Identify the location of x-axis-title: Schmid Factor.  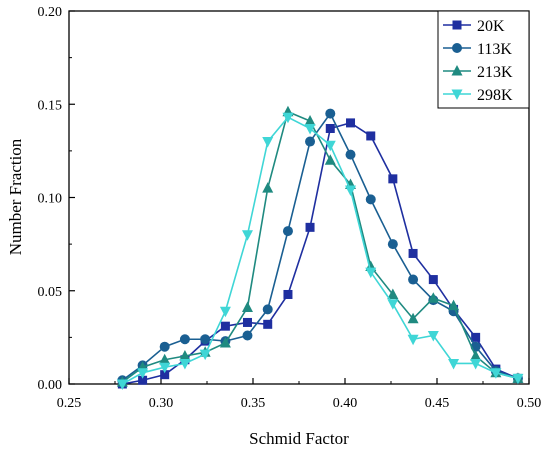
(299, 438).